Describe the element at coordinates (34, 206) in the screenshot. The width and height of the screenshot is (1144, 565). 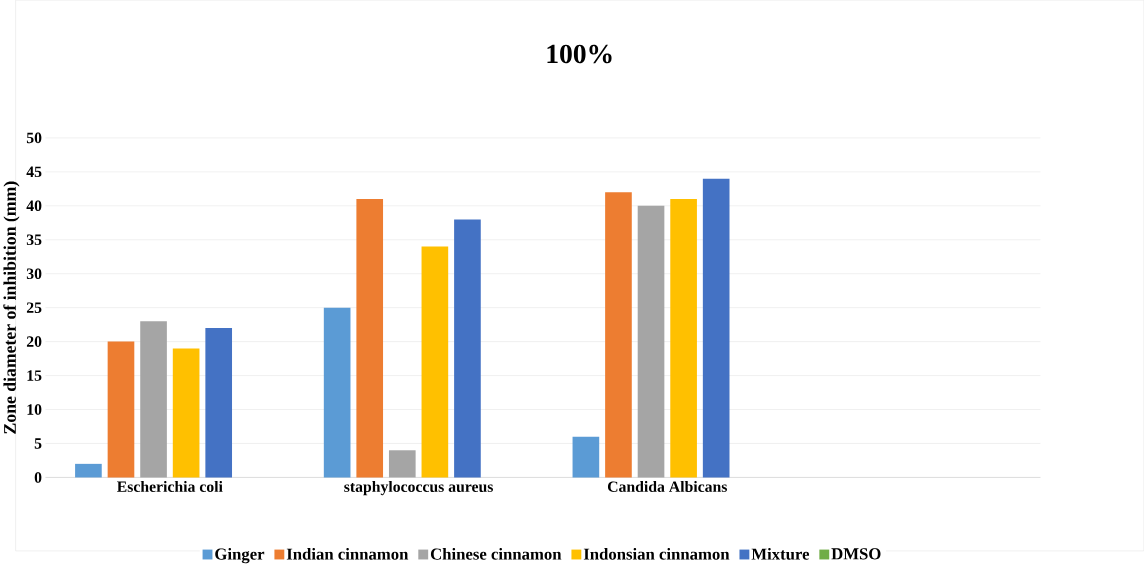
I see `y-tick-label: 40` at that location.